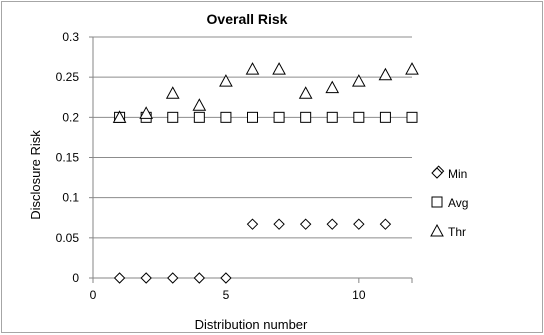  I want to click on y-axis-title: Disclosure Risk, so click(35, 175).